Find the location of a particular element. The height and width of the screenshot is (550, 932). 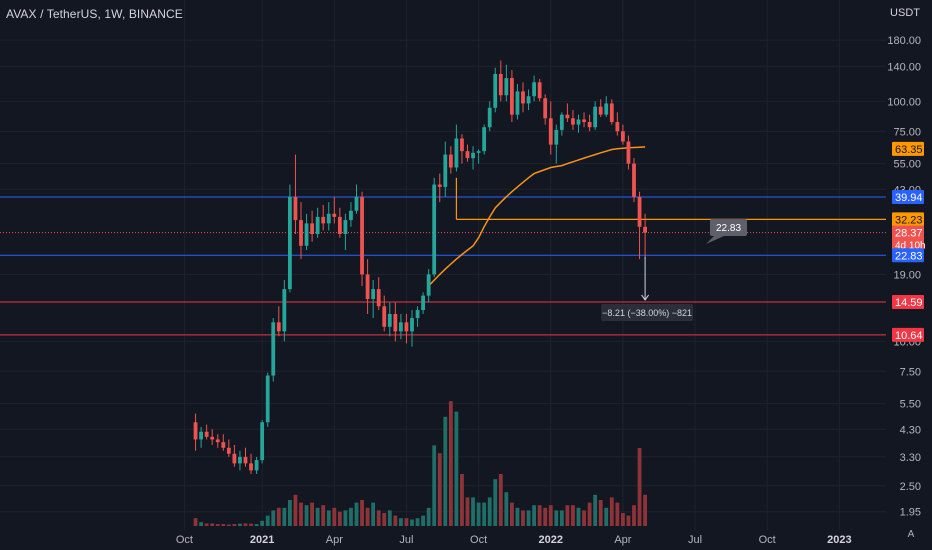

time-axis: Oct 2021 Apr Jul Oct 2022 Apr Jul Oct 2023 is located at coordinates (514, 540).